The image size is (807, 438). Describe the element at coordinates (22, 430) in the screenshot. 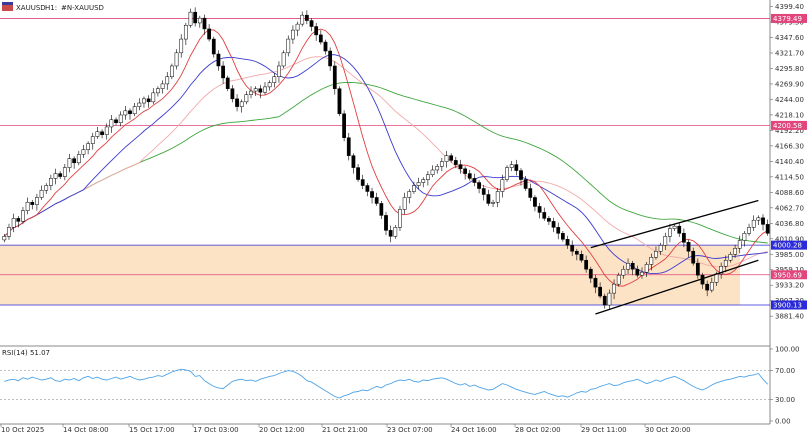

I see `time-tick-label: 10 Oct 2025` at that location.